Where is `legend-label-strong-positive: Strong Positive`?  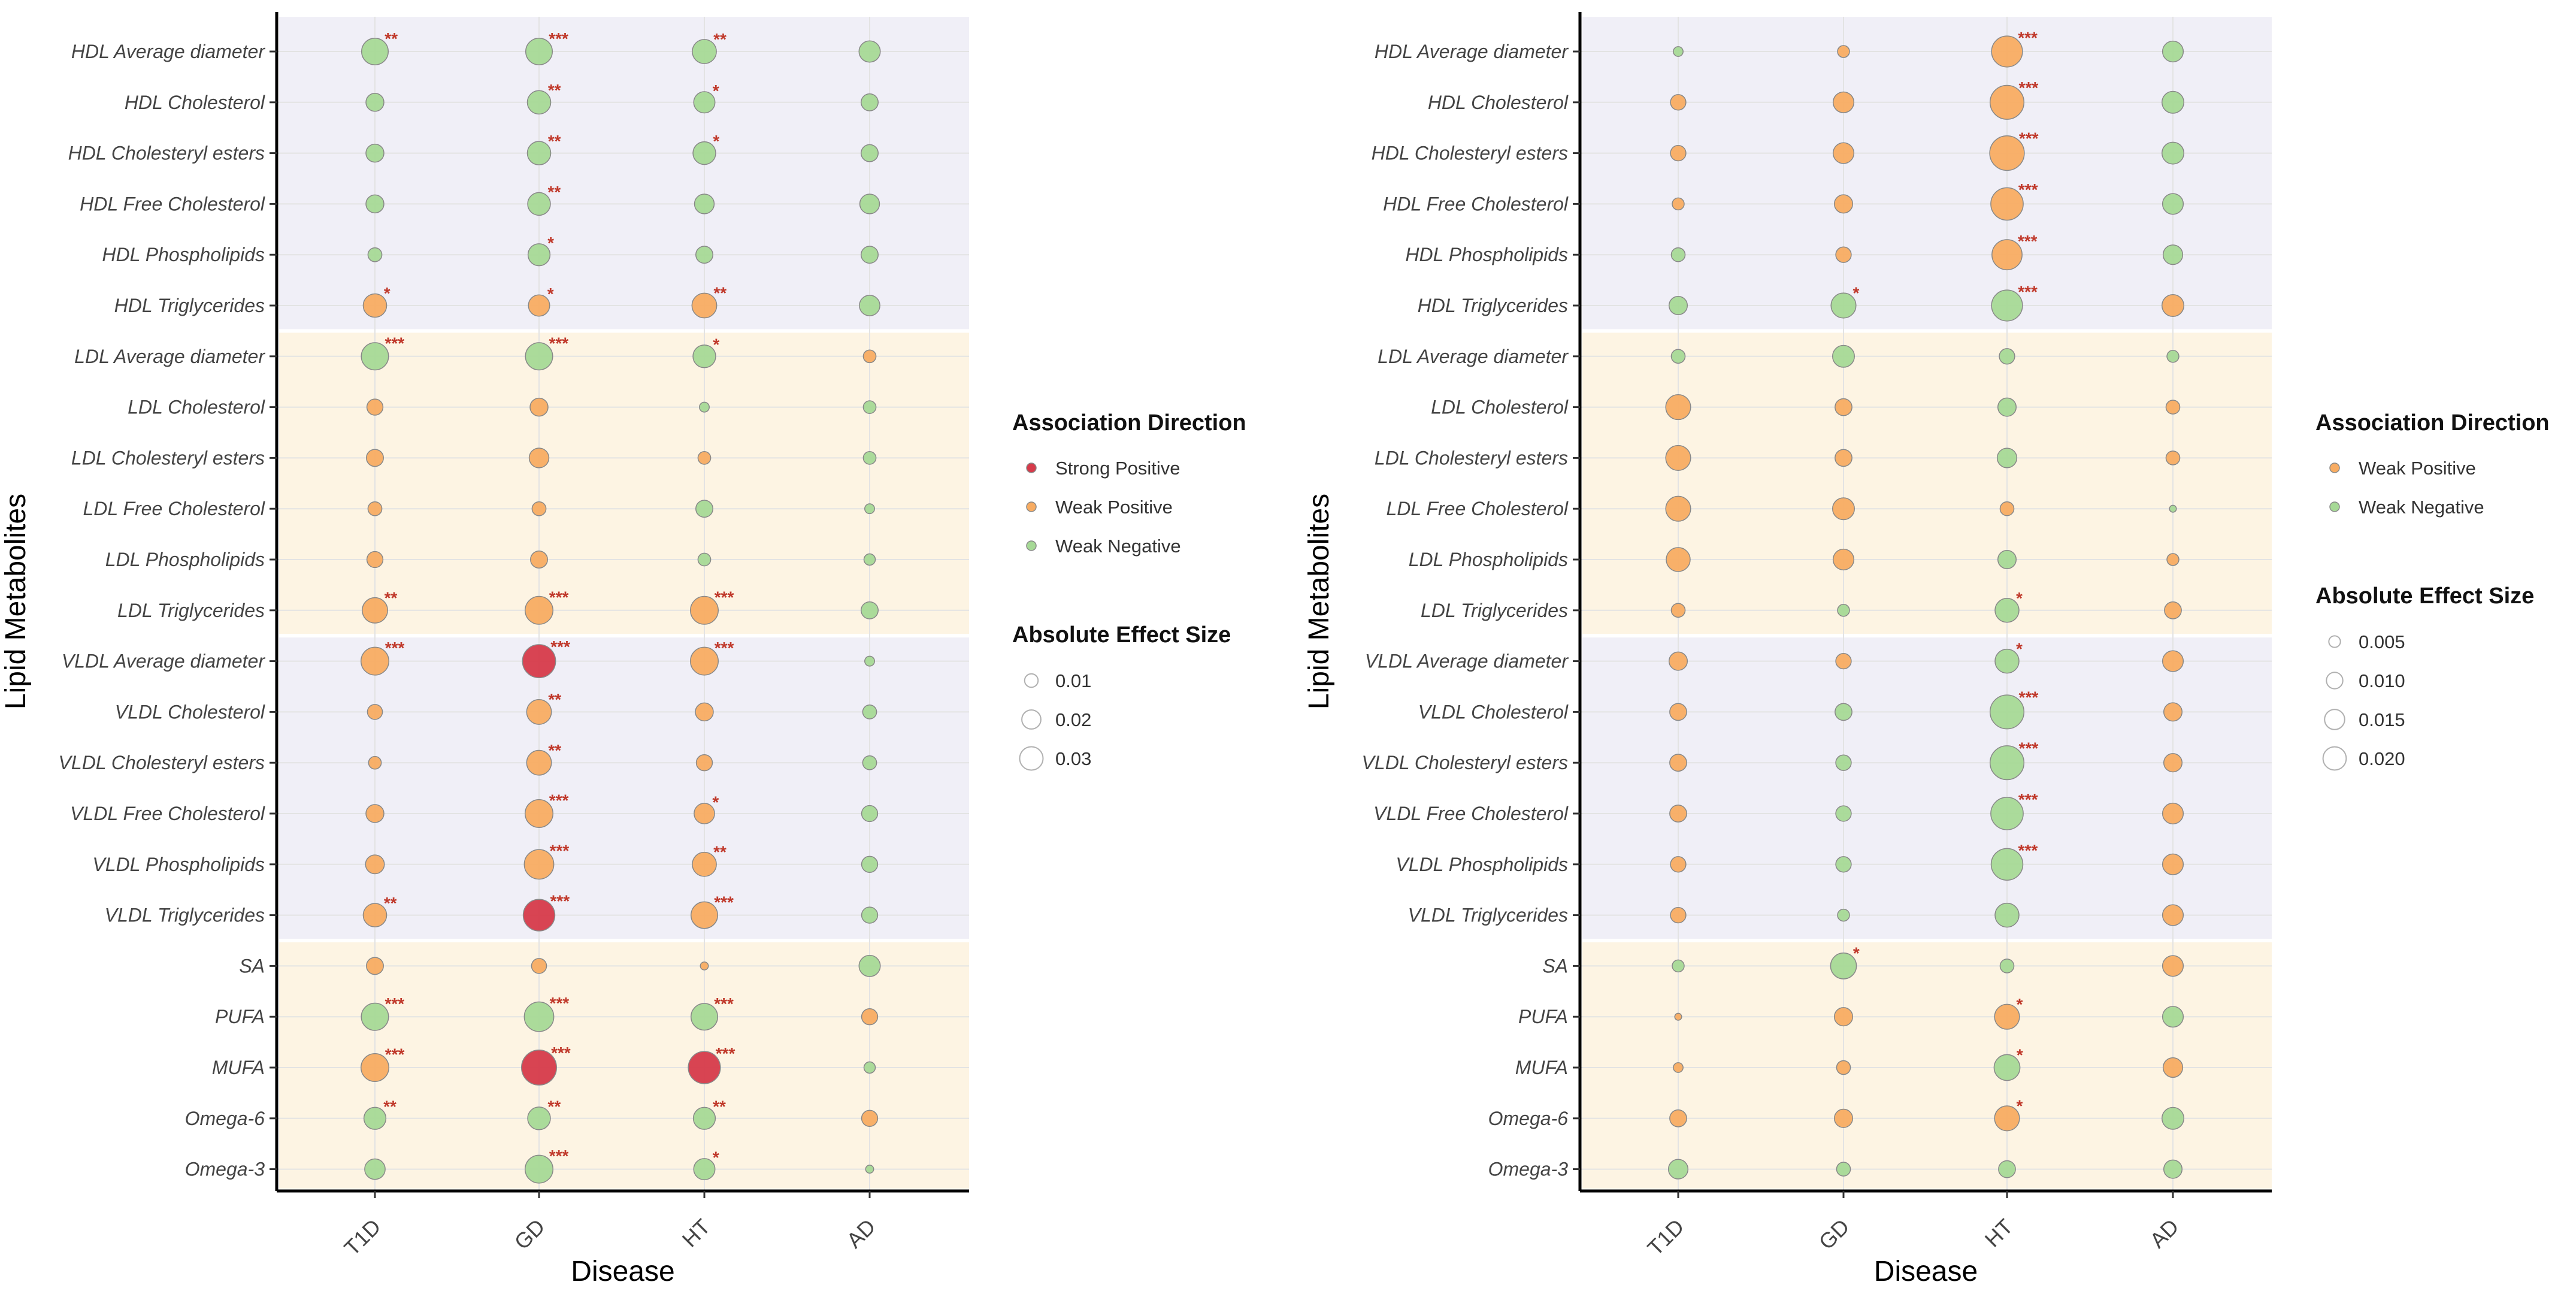
legend-label-strong-positive: Strong Positive is located at coordinates (1117, 468).